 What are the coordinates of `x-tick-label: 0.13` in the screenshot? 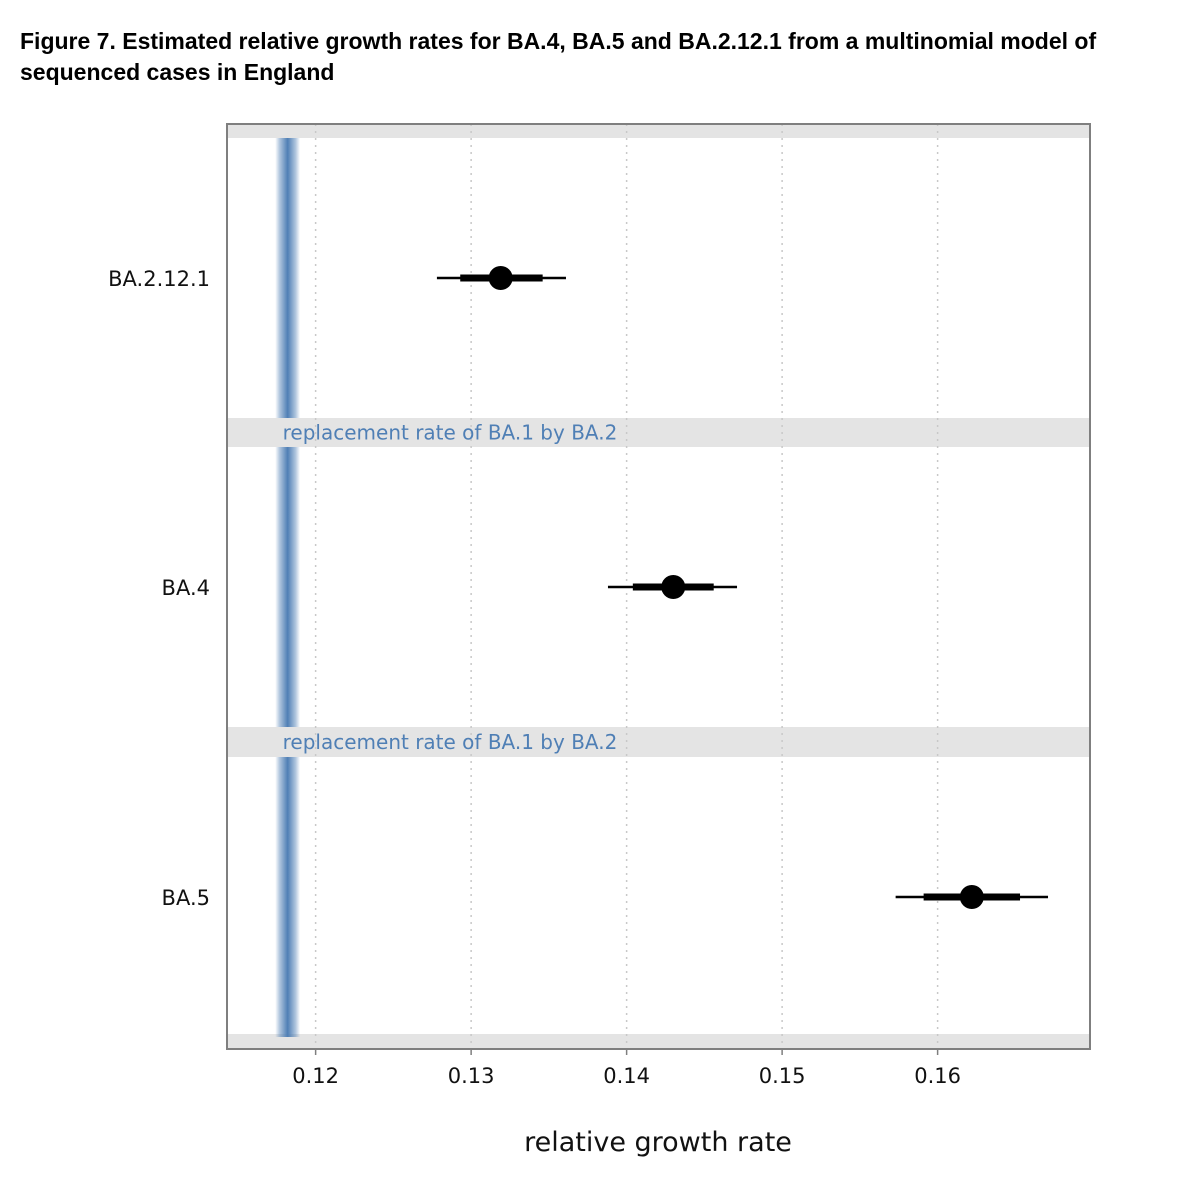 It's located at (471, 1076).